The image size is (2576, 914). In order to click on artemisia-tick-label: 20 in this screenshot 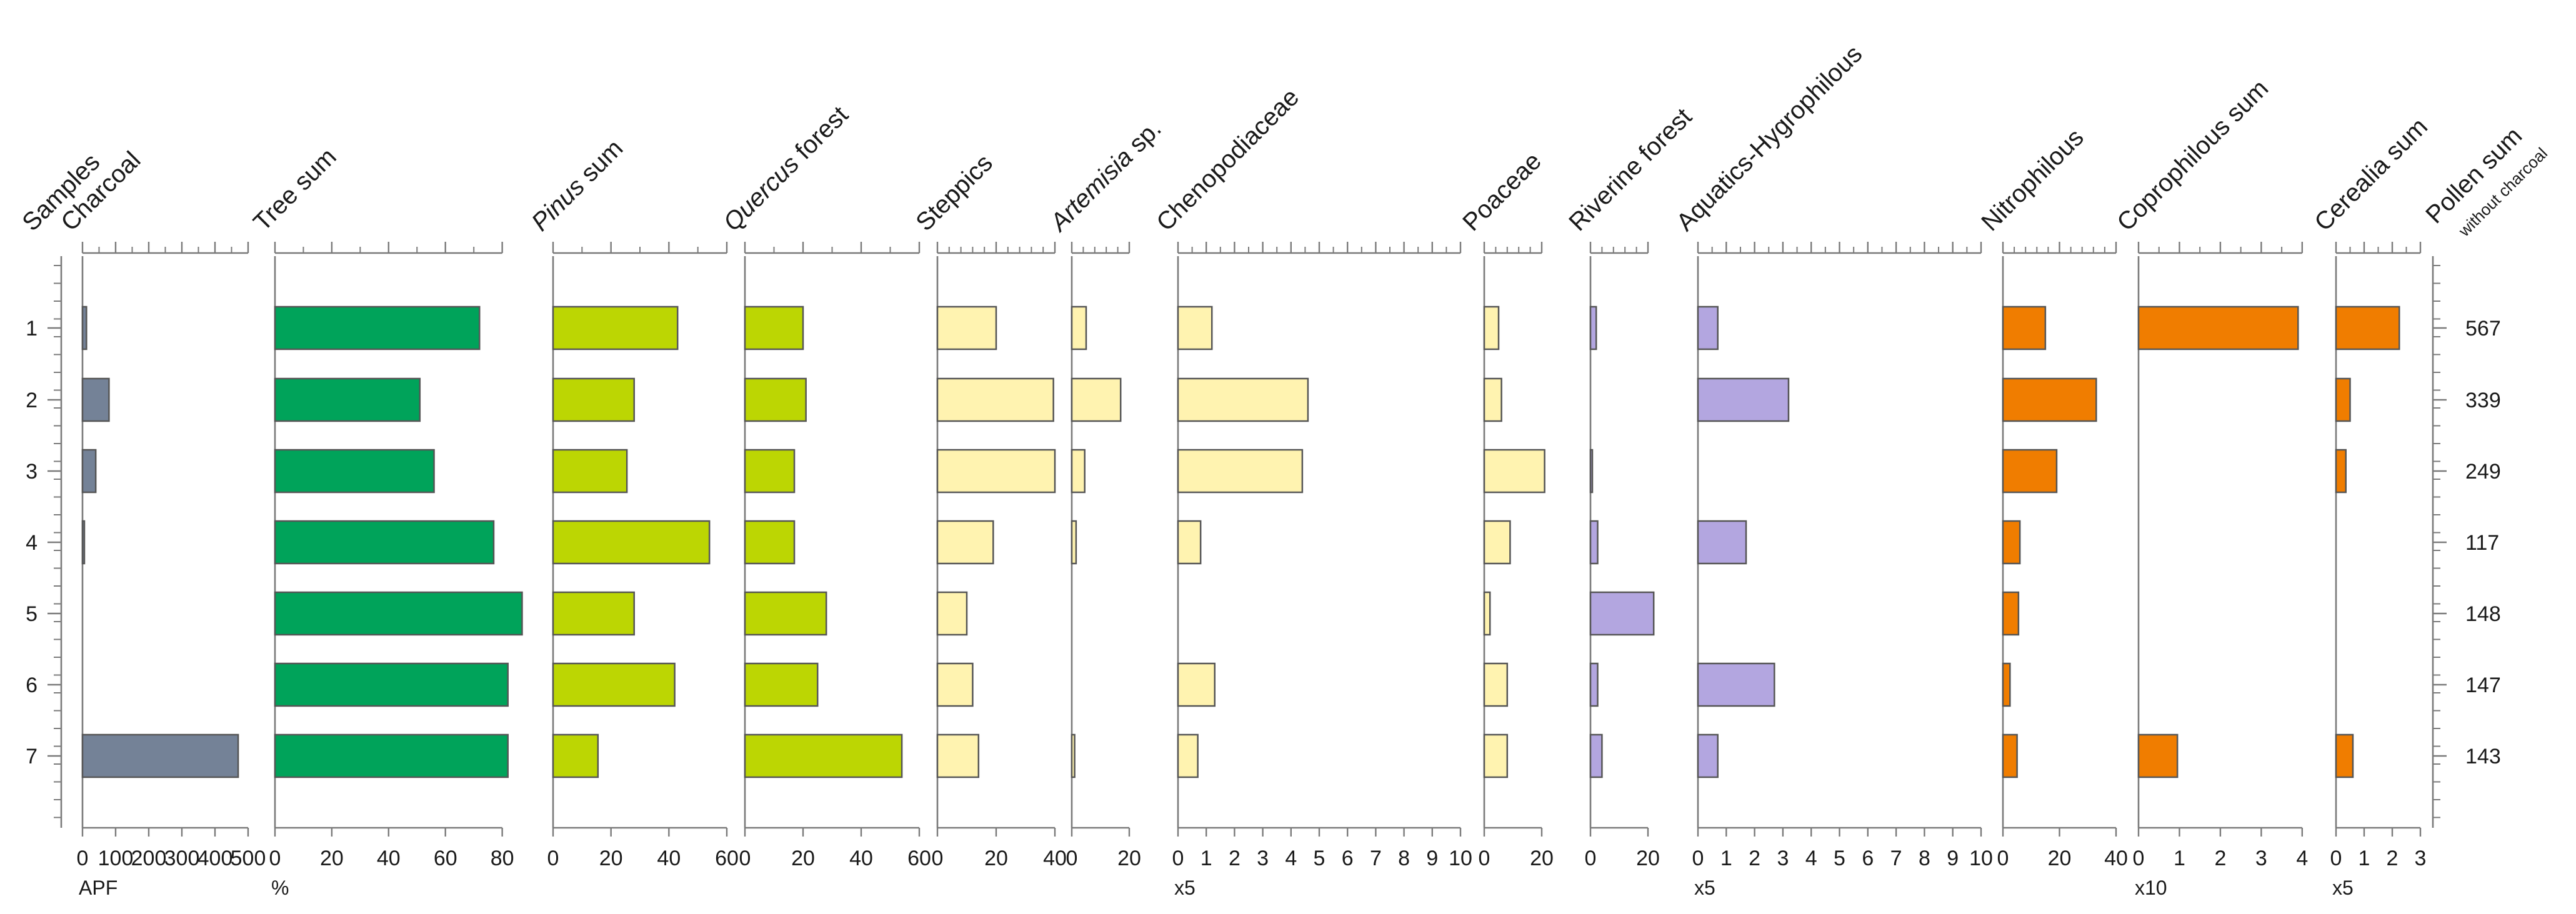, I will do `click(1129, 858)`.